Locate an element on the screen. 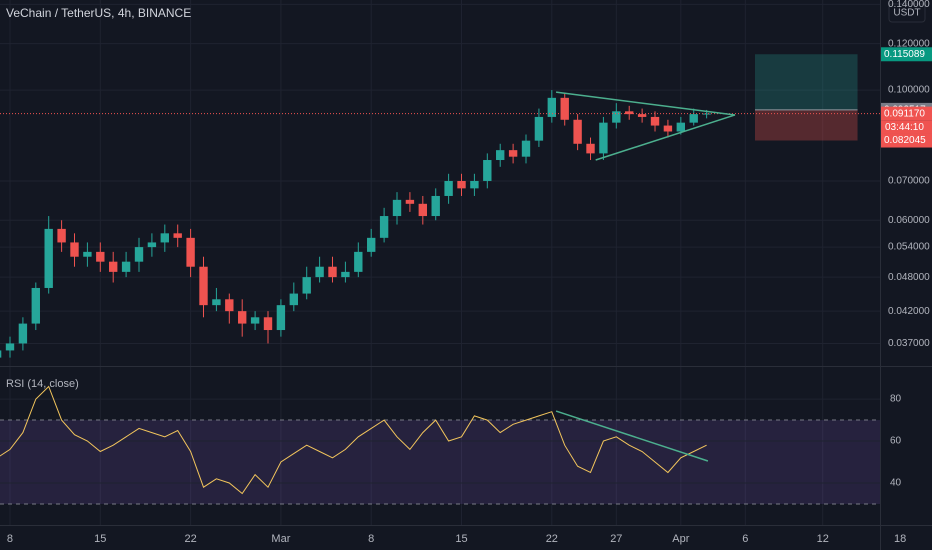 The width and height of the screenshot is (932, 550). indicator-title: RSI (14, close) is located at coordinates (42, 384).